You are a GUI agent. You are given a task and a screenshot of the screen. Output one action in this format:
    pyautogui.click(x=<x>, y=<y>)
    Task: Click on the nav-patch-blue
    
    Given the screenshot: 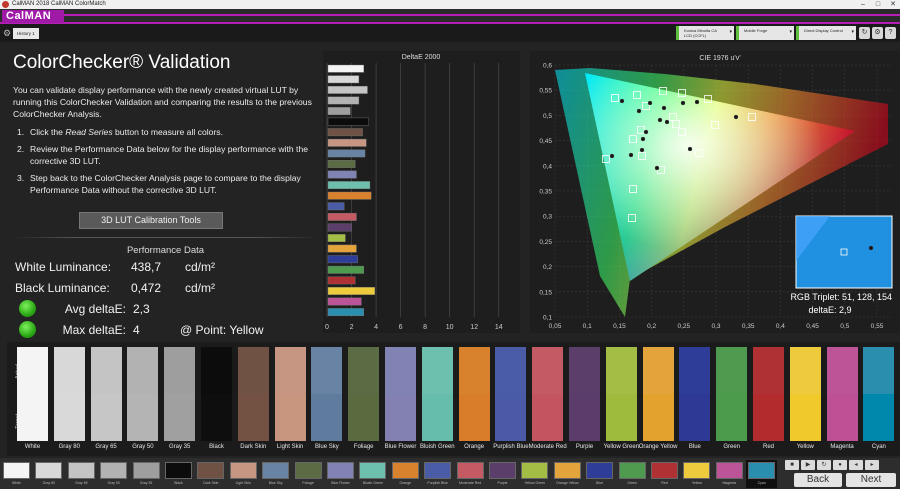 What is the action you would take?
    pyautogui.click(x=600, y=470)
    